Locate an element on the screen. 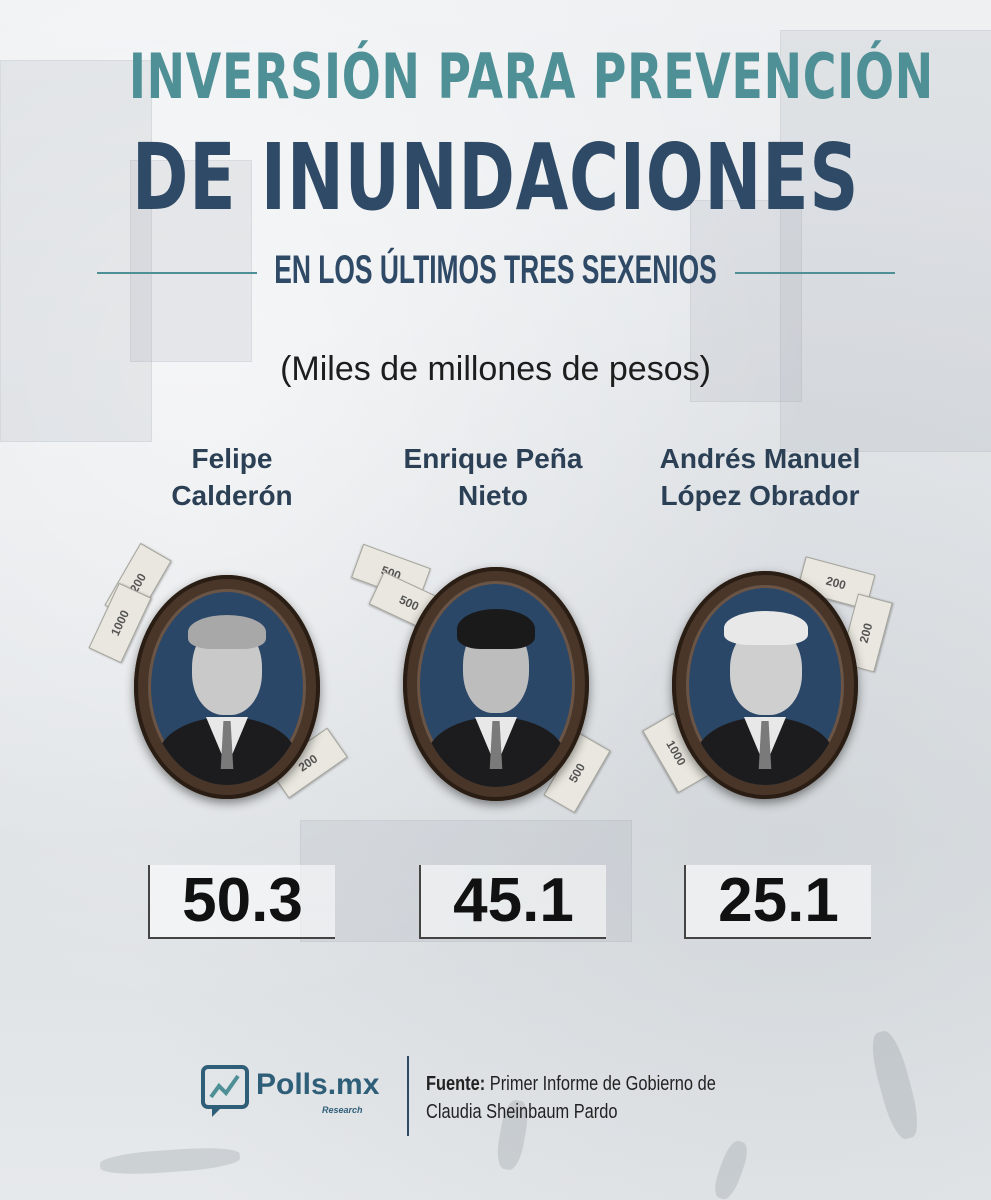 This screenshot has width=991, height=1200. subtitle-rule-left is located at coordinates (177, 273).